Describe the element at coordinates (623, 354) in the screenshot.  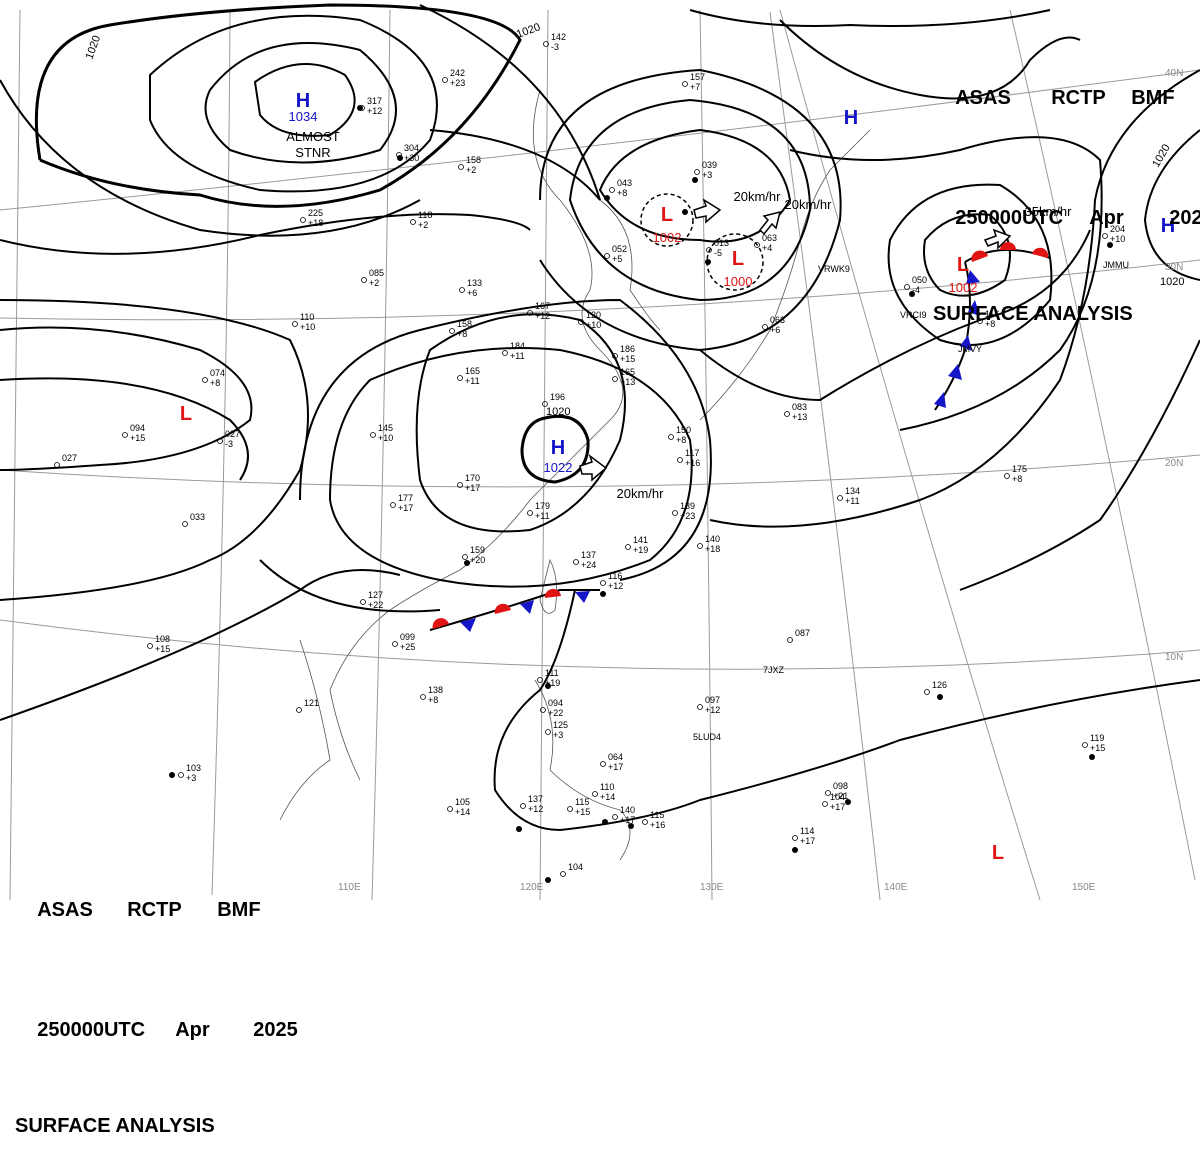
I see `station-plot: 186+15` at that location.